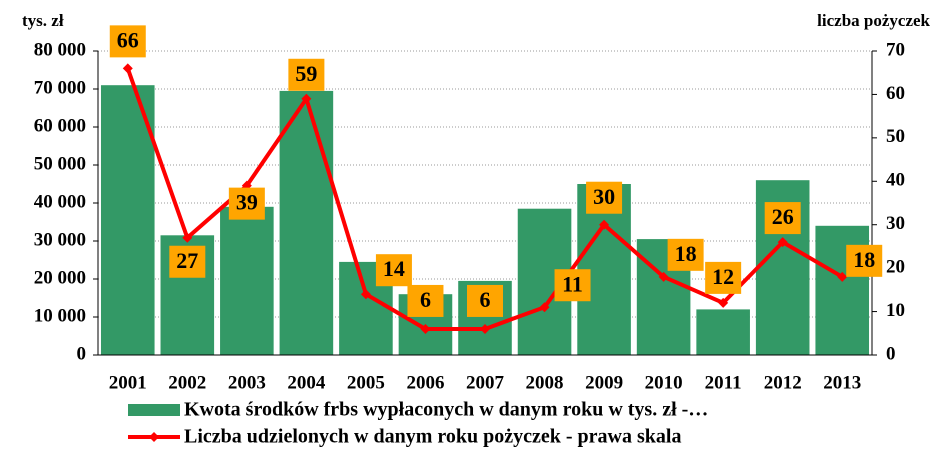  I want to click on y-tick-label: 40 000, so click(60, 201).